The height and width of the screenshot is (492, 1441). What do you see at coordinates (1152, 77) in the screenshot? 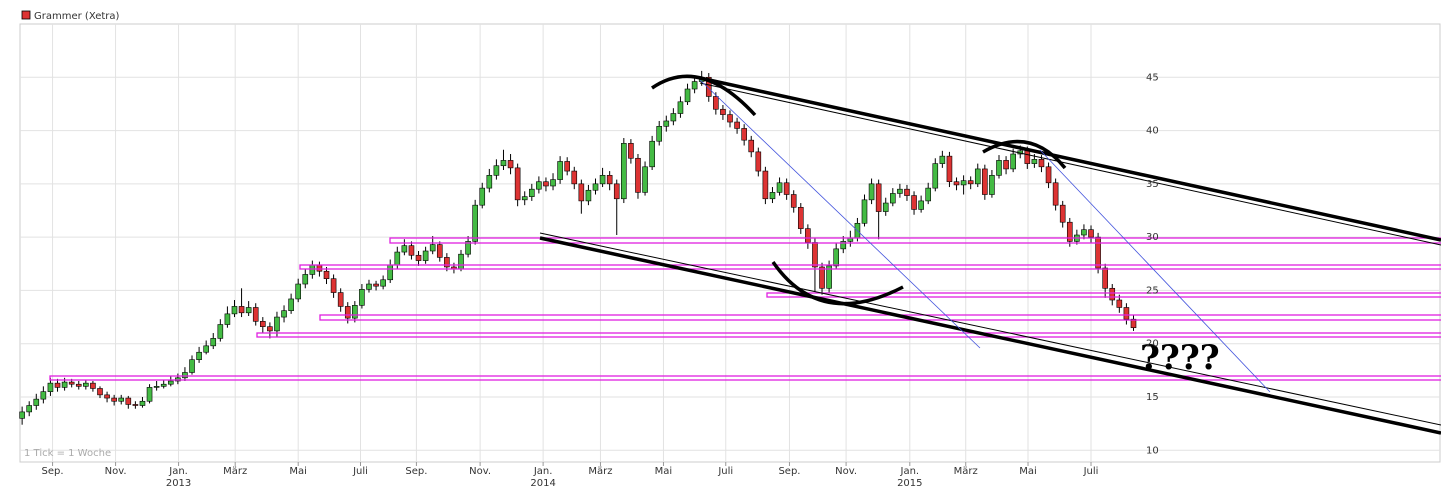
I see `y-tick-label: 45` at bounding box center [1152, 77].